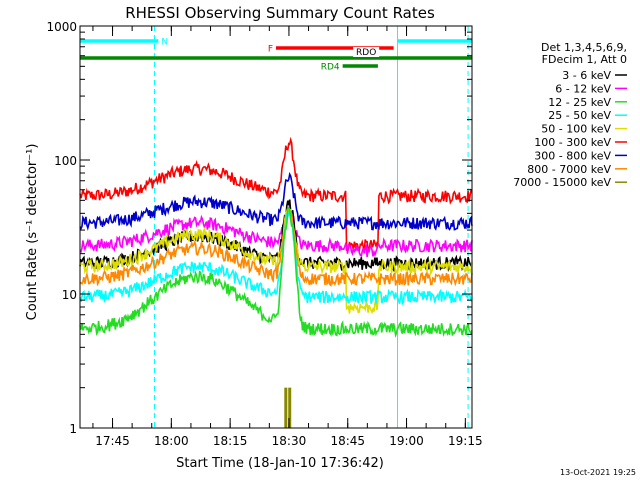  What do you see at coordinates (61, 27) in the screenshot?
I see `y-tick-label: 1000` at bounding box center [61, 27].